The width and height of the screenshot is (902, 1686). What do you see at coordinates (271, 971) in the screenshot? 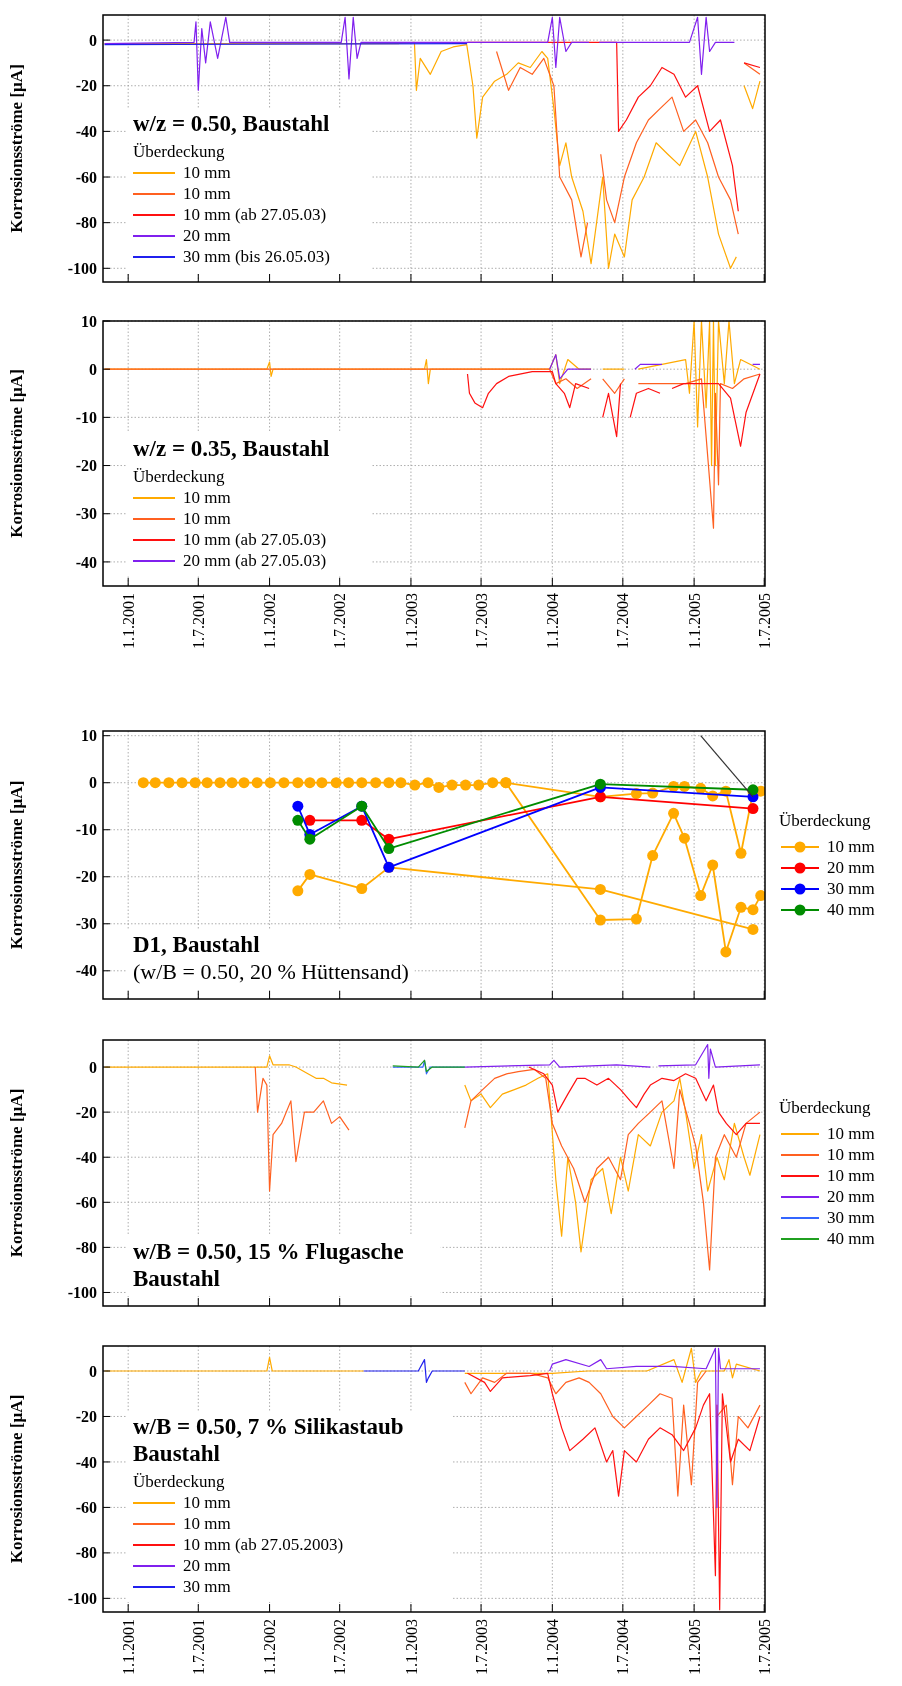
I see `text: (w/B = 0.50, 20 % Hüttensand)` at bounding box center [271, 971].